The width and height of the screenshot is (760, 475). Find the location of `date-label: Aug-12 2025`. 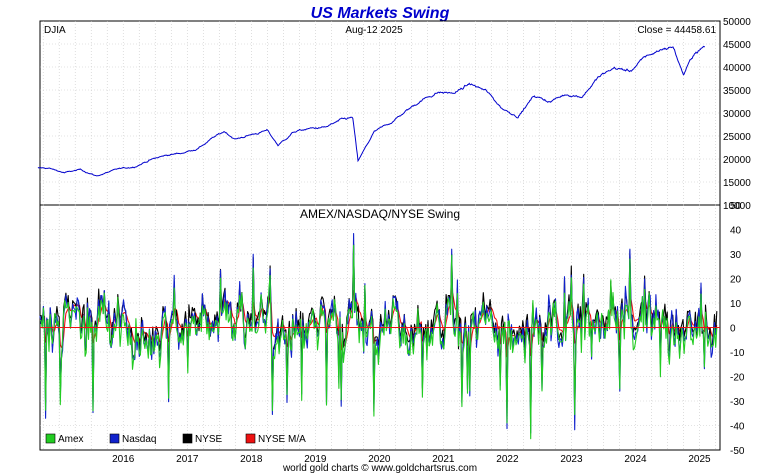

date-label: Aug-12 2025 is located at coordinates (374, 30).